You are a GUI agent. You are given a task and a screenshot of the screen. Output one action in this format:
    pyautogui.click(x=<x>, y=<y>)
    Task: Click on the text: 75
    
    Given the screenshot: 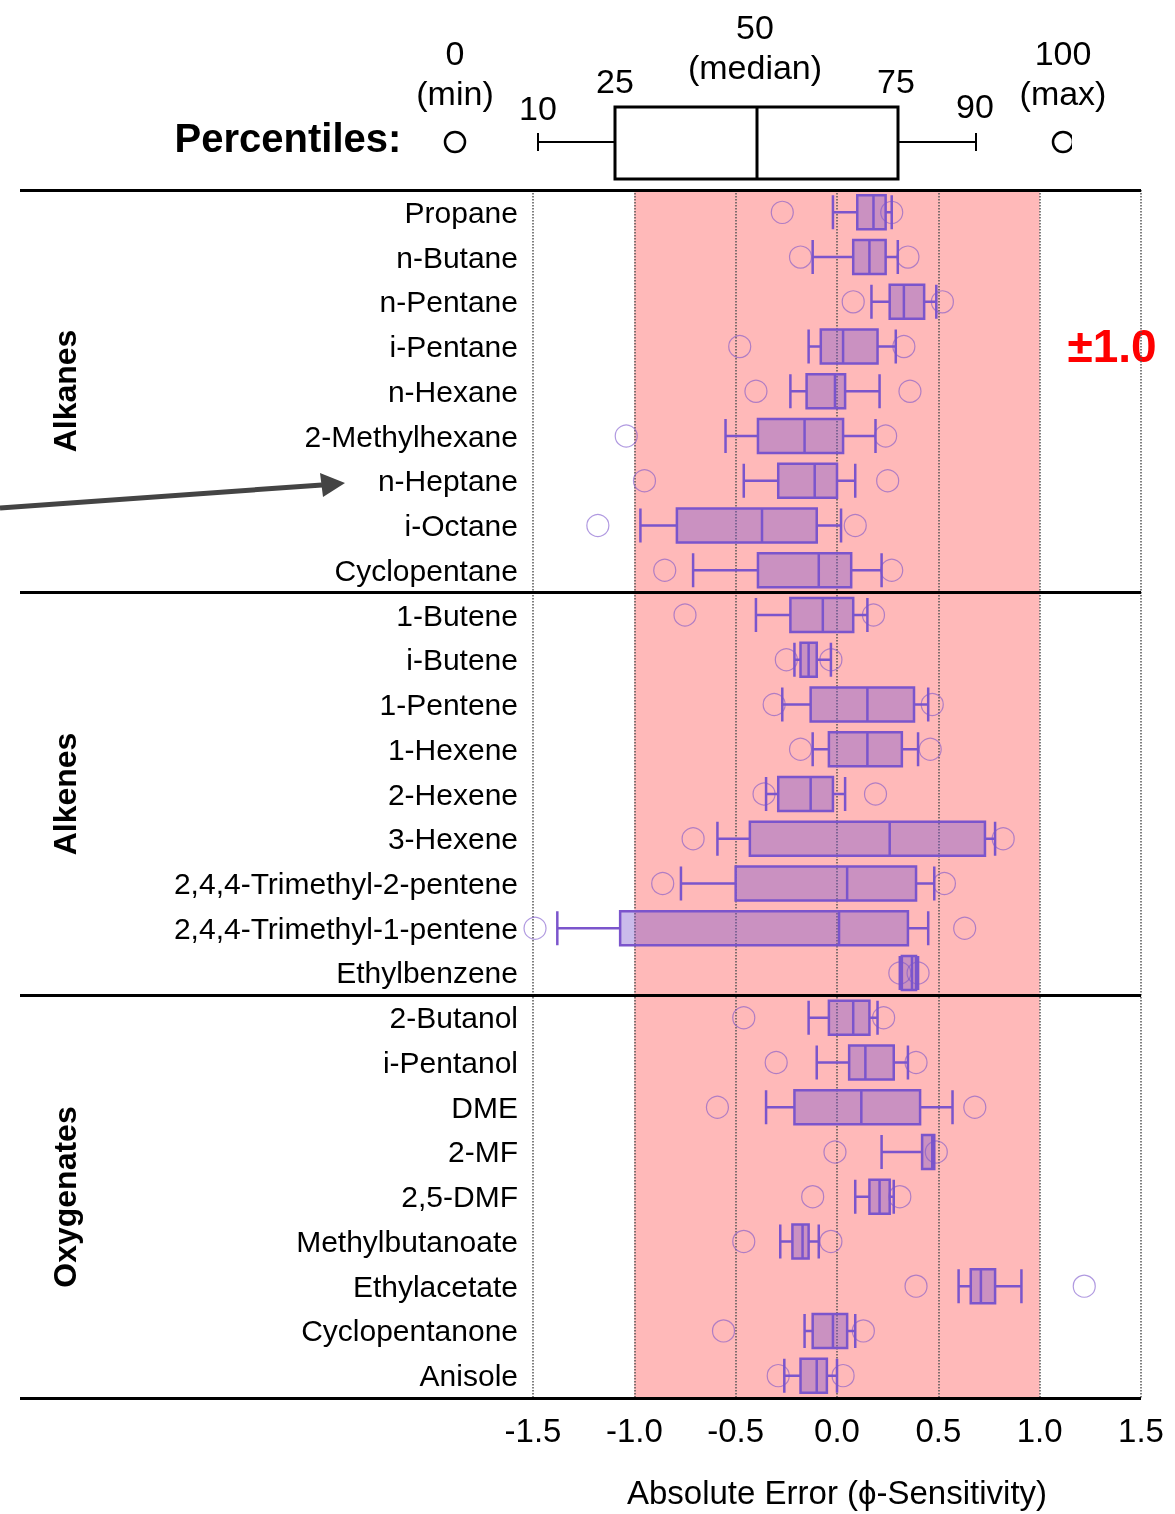 What is the action you would take?
    pyautogui.click(x=896, y=81)
    